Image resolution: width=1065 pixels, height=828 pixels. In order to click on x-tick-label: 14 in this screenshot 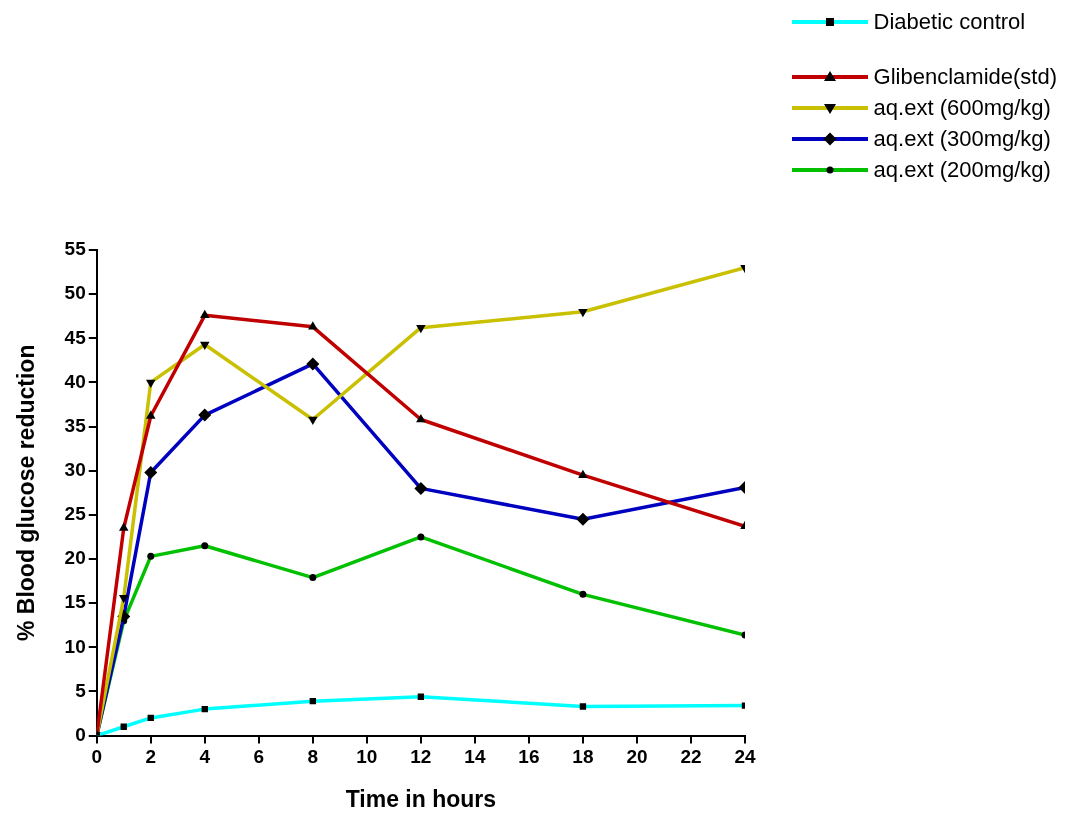, I will do `click(475, 757)`.